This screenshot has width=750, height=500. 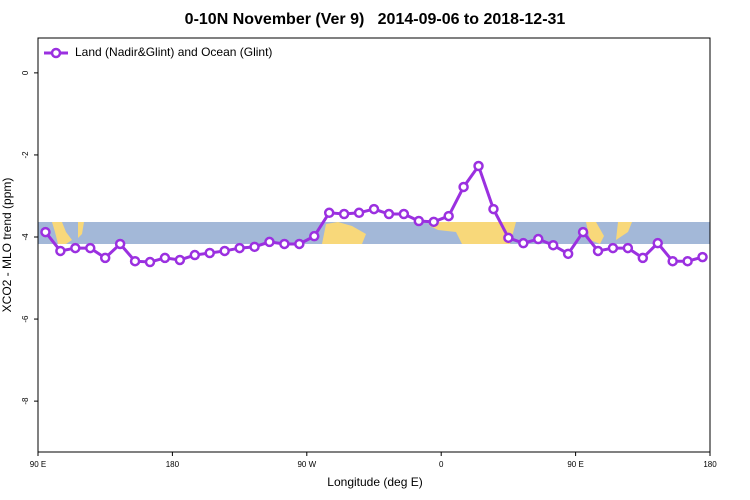 What do you see at coordinates (7, 245) in the screenshot?
I see `y-axis-label: XCO2 - MLO trend (ppm)` at bounding box center [7, 245].